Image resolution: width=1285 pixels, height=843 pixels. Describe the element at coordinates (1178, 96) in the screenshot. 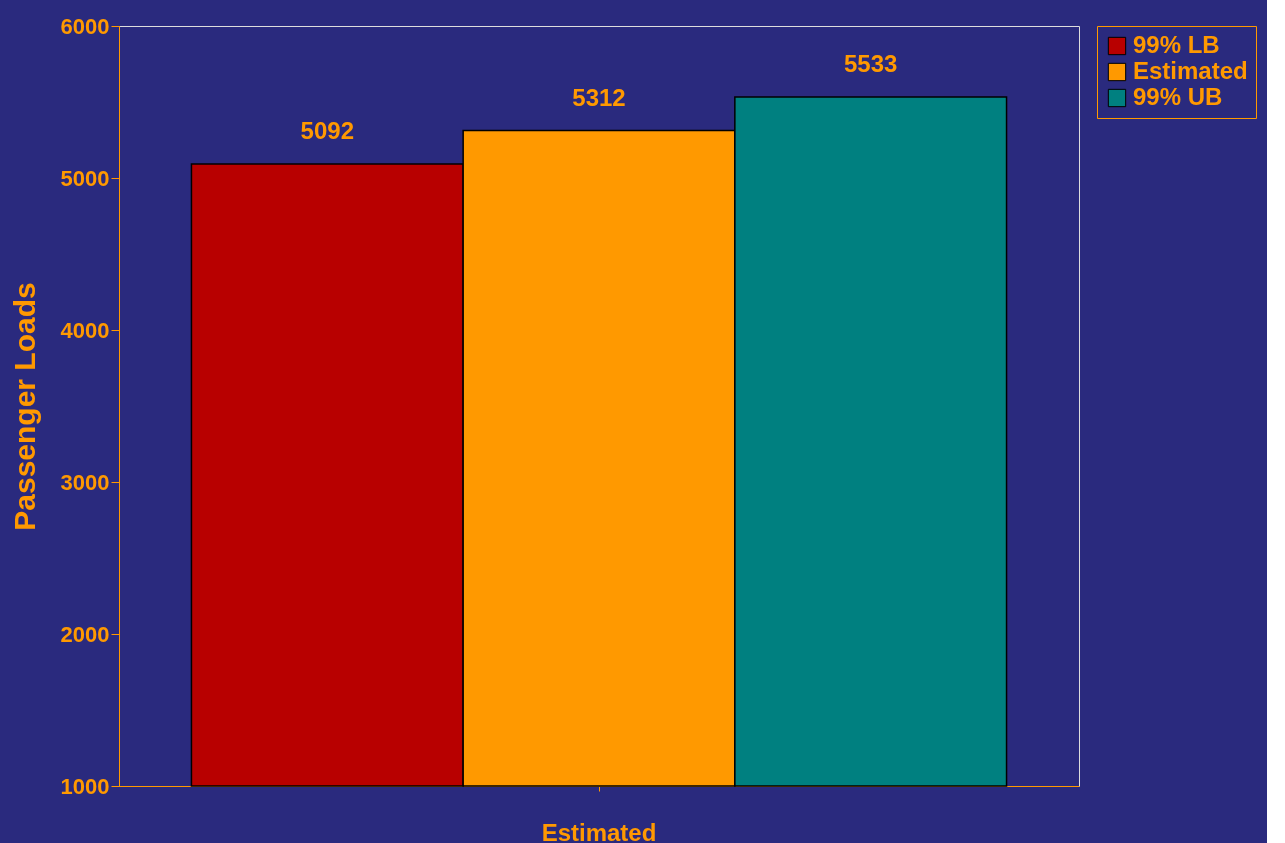

I see `legend-label: 99% UB` at that location.